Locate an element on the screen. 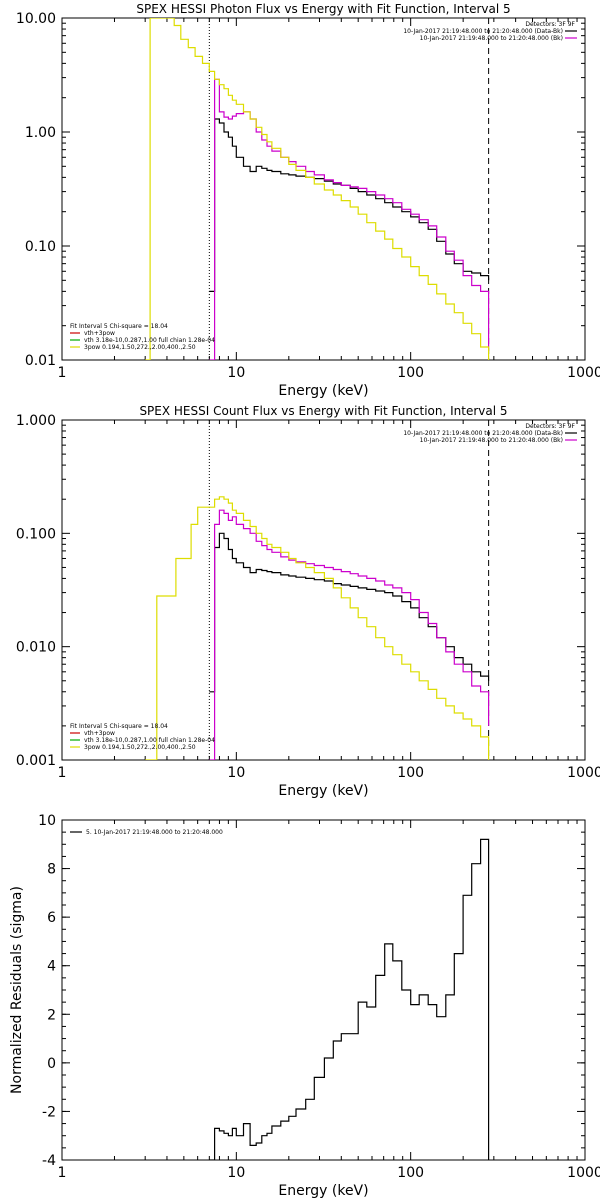 The image size is (600, 1200). y-tick-label: 2 is located at coordinates (51, 1015).